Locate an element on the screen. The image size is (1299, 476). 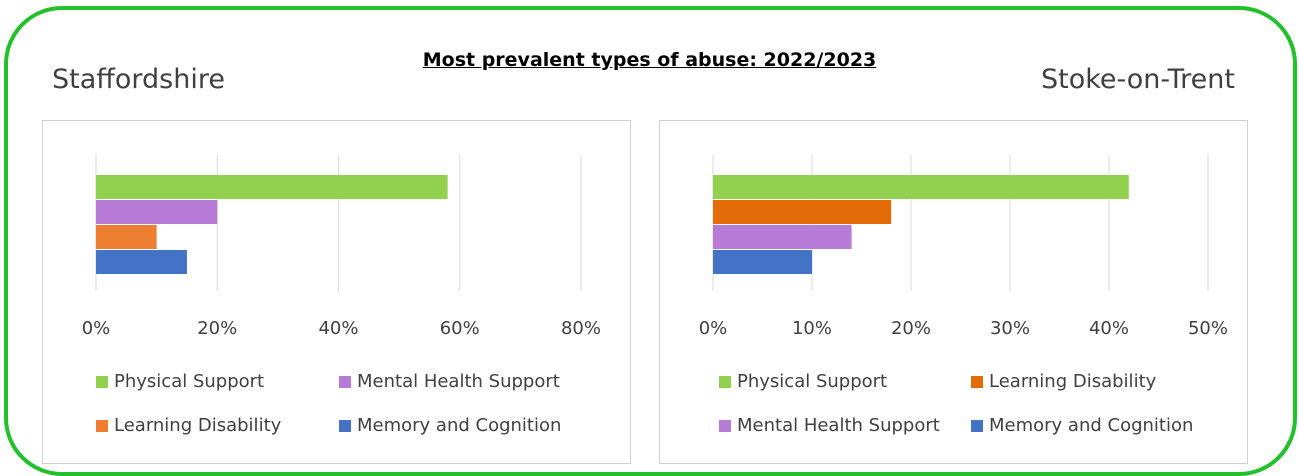
x-tick-label: 80% is located at coordinates (581, 328).